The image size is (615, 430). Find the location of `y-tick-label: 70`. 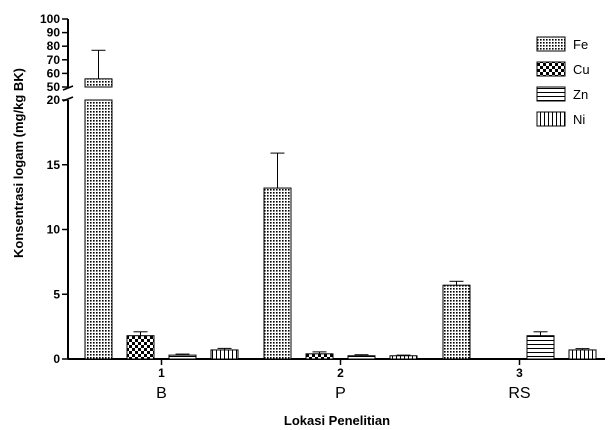

y-tick-label: 70 is located at coordinates (54, 60).